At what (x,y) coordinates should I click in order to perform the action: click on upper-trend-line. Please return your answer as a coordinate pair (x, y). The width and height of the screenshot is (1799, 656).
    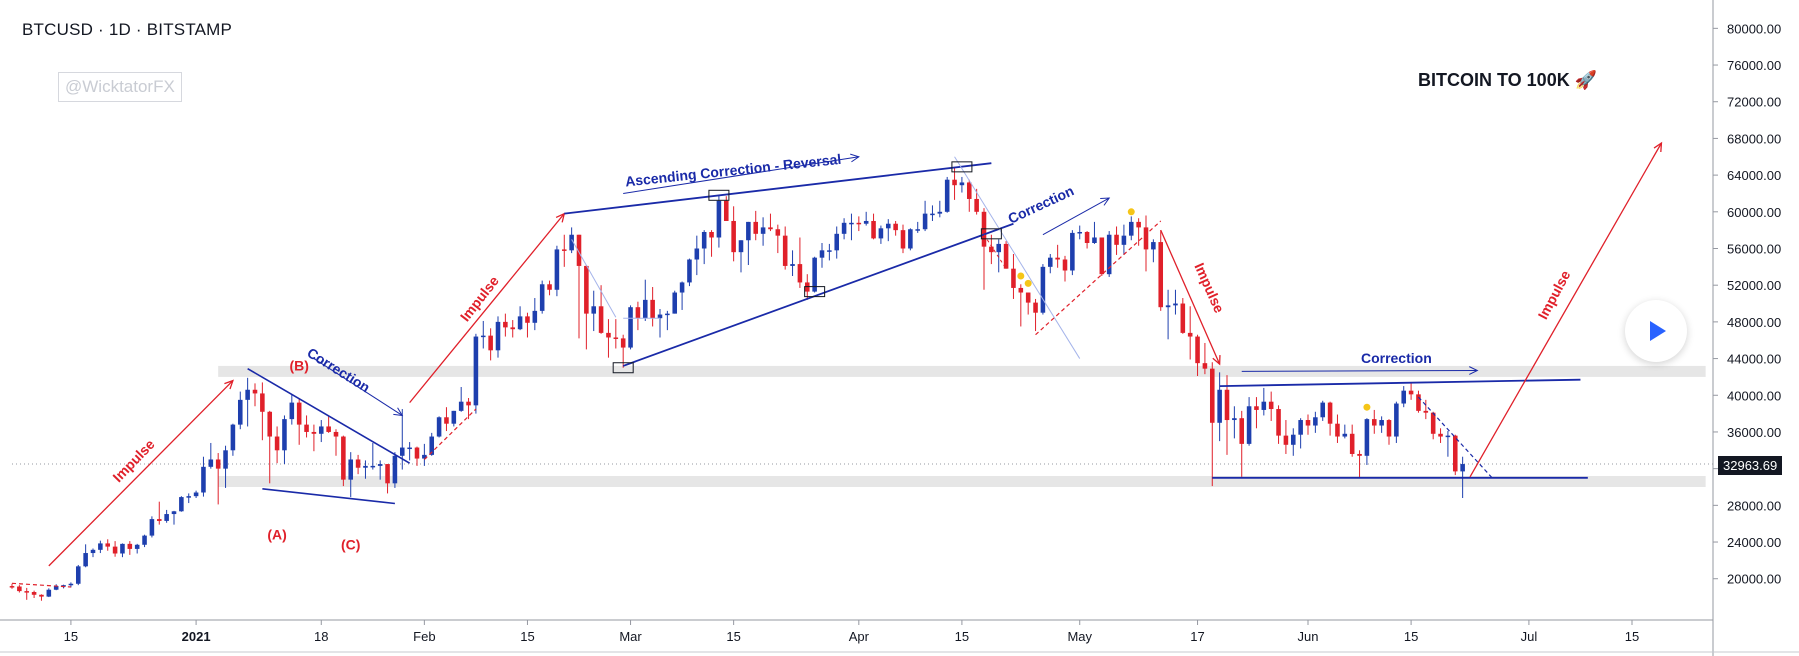
    Looking at the image, I should click on (778, 188).